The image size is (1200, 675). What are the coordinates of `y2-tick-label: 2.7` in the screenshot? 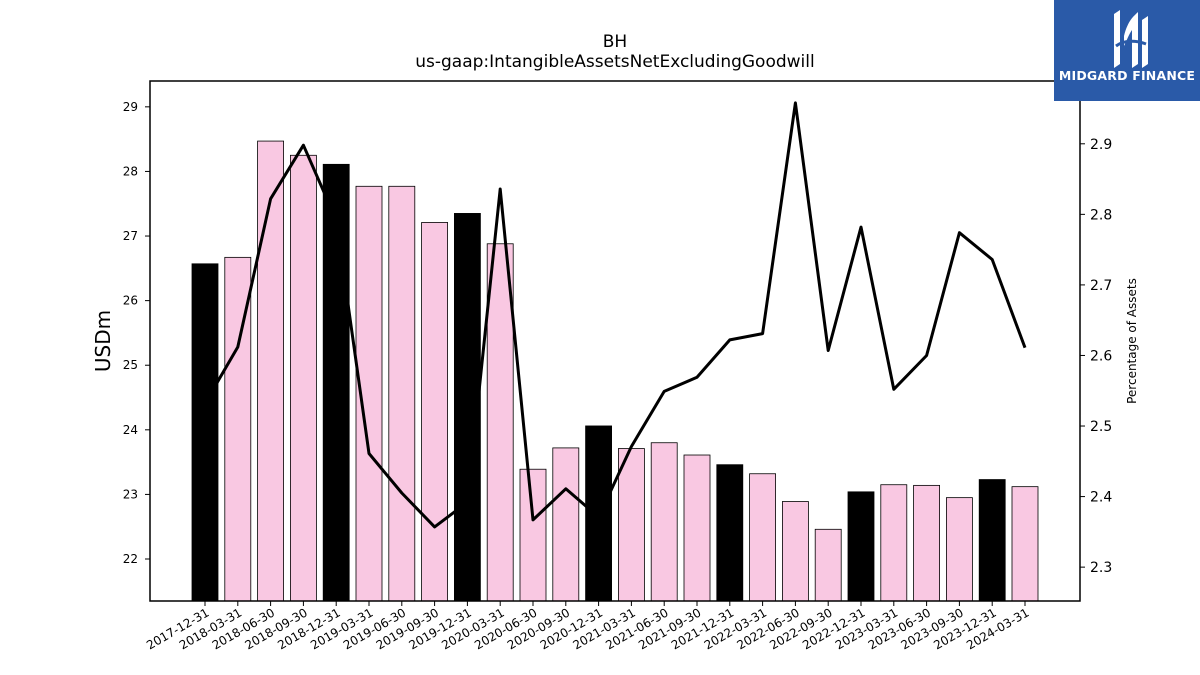 It's located at (1101, 286).